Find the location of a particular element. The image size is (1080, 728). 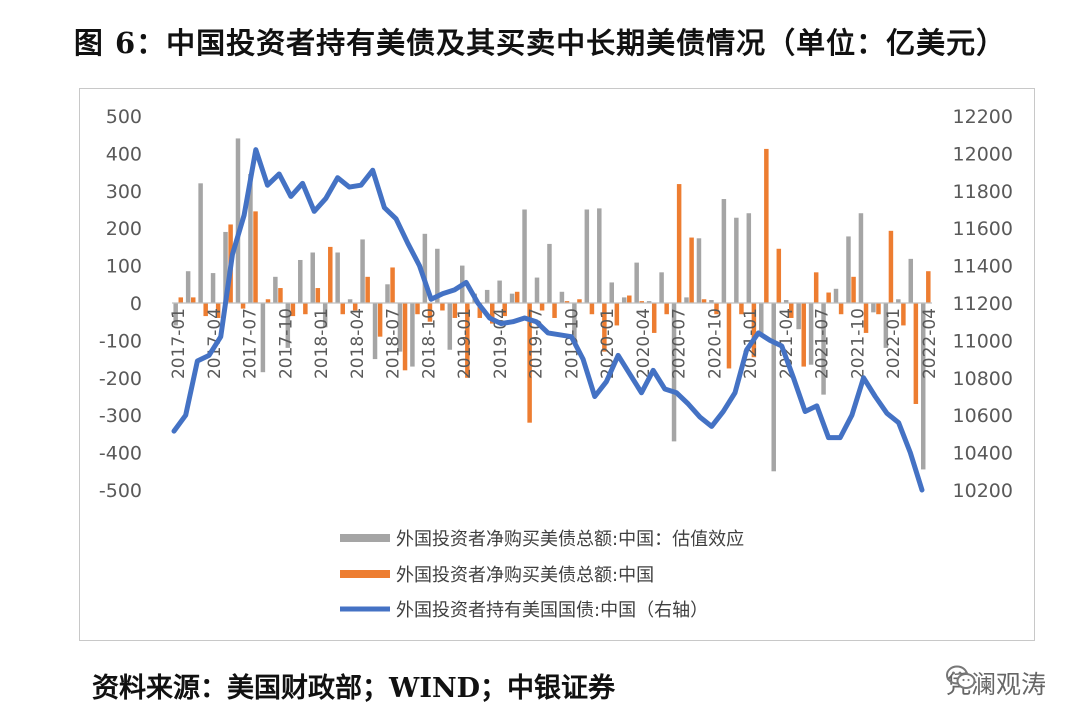

x-tick-label: 2020-04 is located at coordinates (644, 343).